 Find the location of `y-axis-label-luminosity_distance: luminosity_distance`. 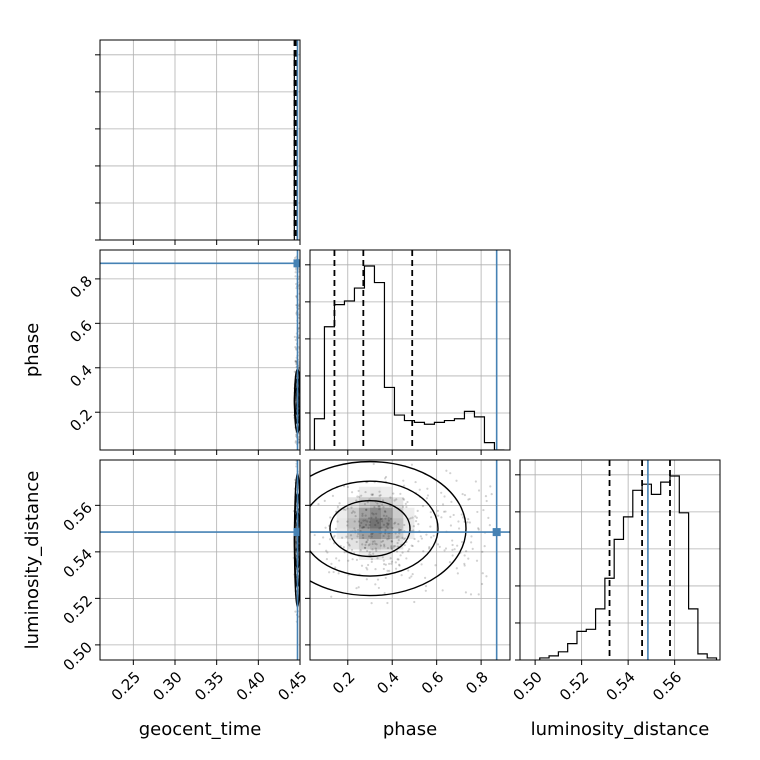

y-axis-label-luminosity_distance: luminosity_distance is located at coordinates (32, 560).